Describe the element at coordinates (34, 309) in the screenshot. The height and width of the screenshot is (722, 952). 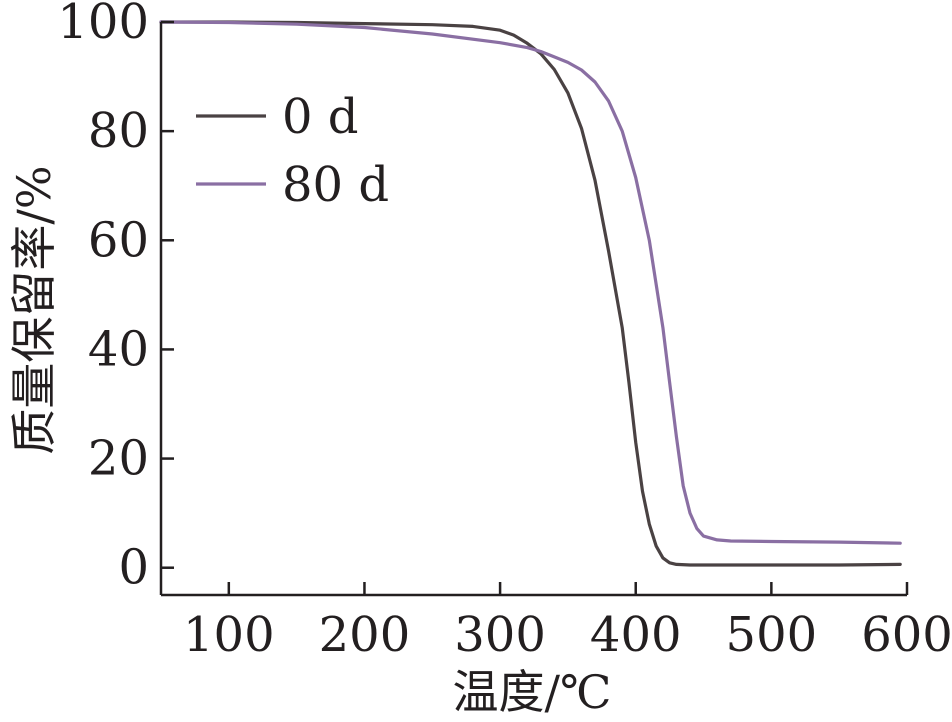
I see `y-axis-title: 质量保留率/%` at that location.